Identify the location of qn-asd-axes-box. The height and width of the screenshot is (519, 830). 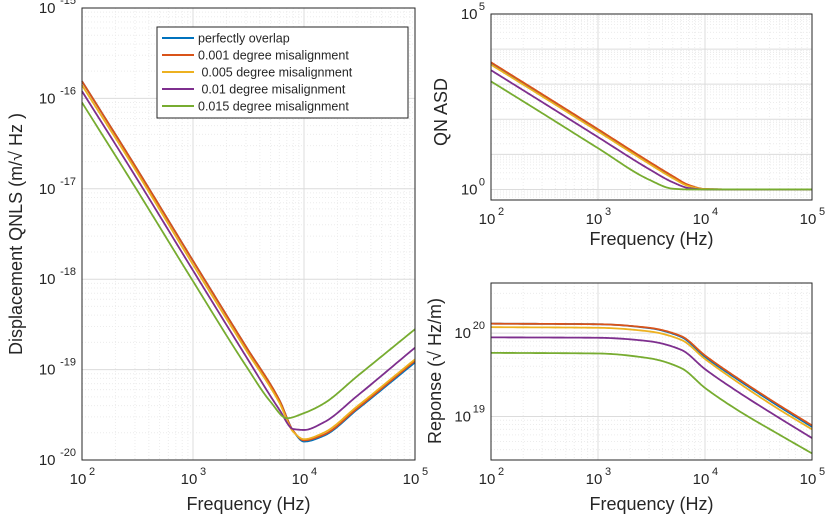
(651, 107).